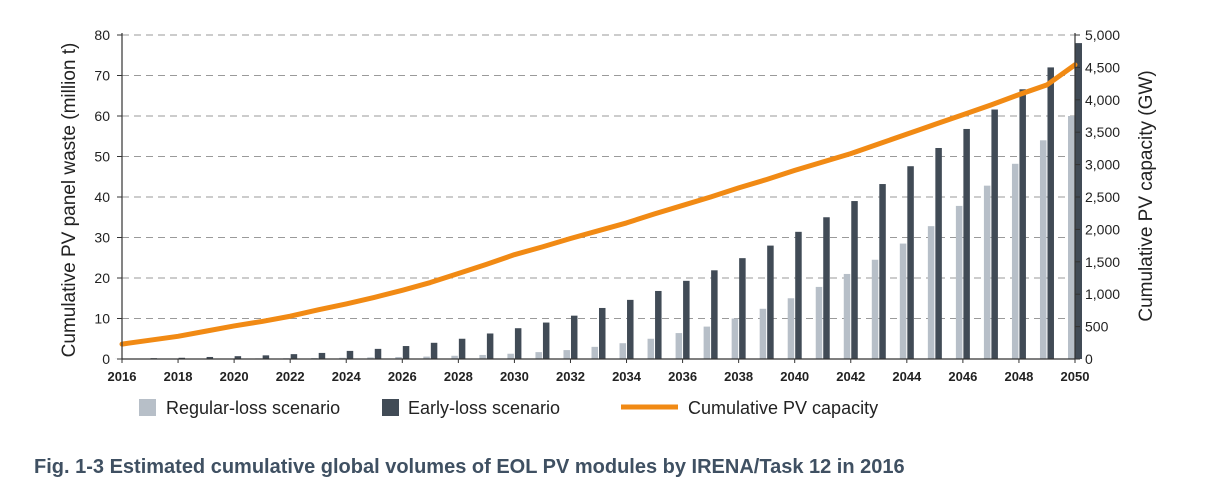 Image resolution: width=1209 pixels, height=499 pixels. I want to click on x-tick-label: 2046, so click(962, 376).